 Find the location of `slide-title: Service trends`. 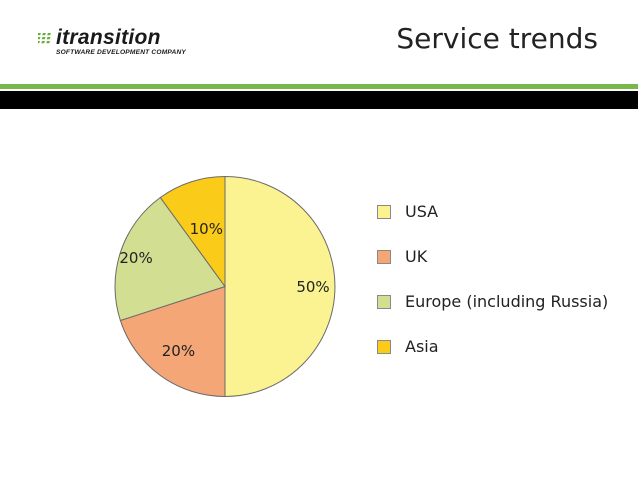

slide-title: Service trends is located at coordinates (497, 38).